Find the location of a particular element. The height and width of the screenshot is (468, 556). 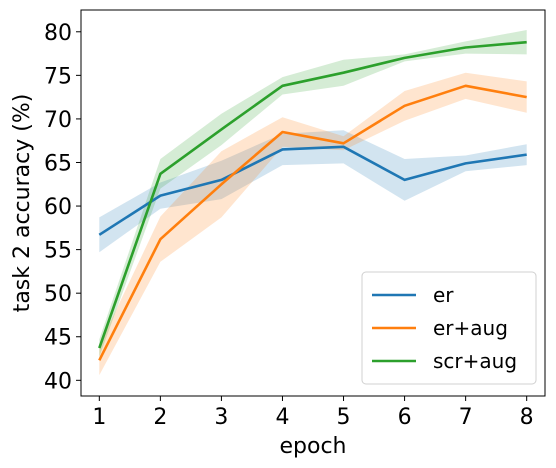

x-tick-label: 7 is located at coordinates (466, 417).